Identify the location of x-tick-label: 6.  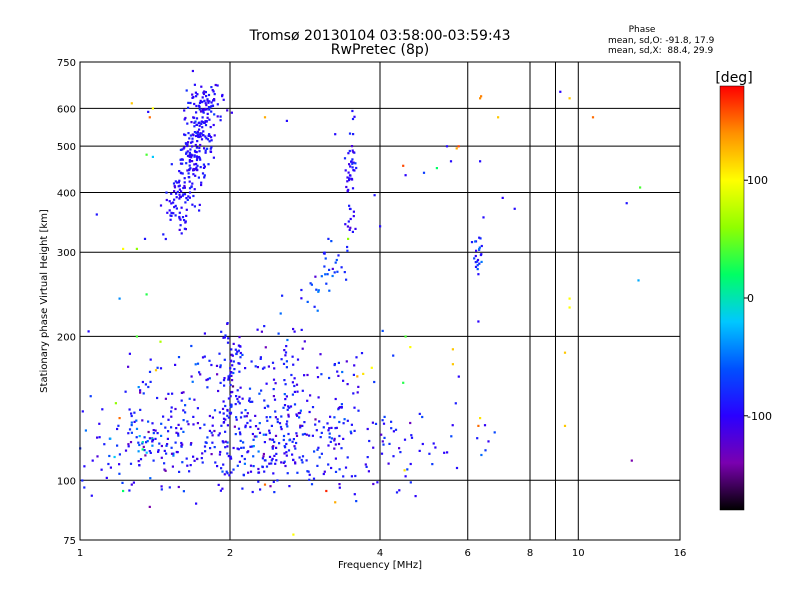
(468, 553).